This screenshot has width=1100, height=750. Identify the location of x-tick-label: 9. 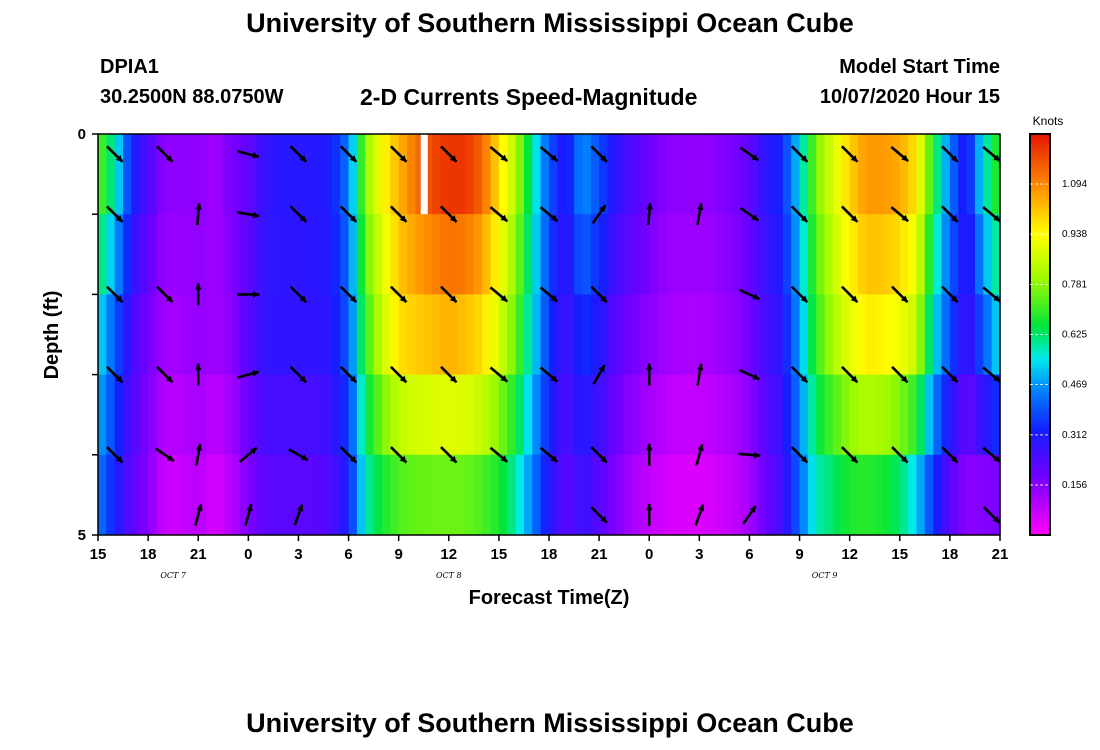
(799, 554).